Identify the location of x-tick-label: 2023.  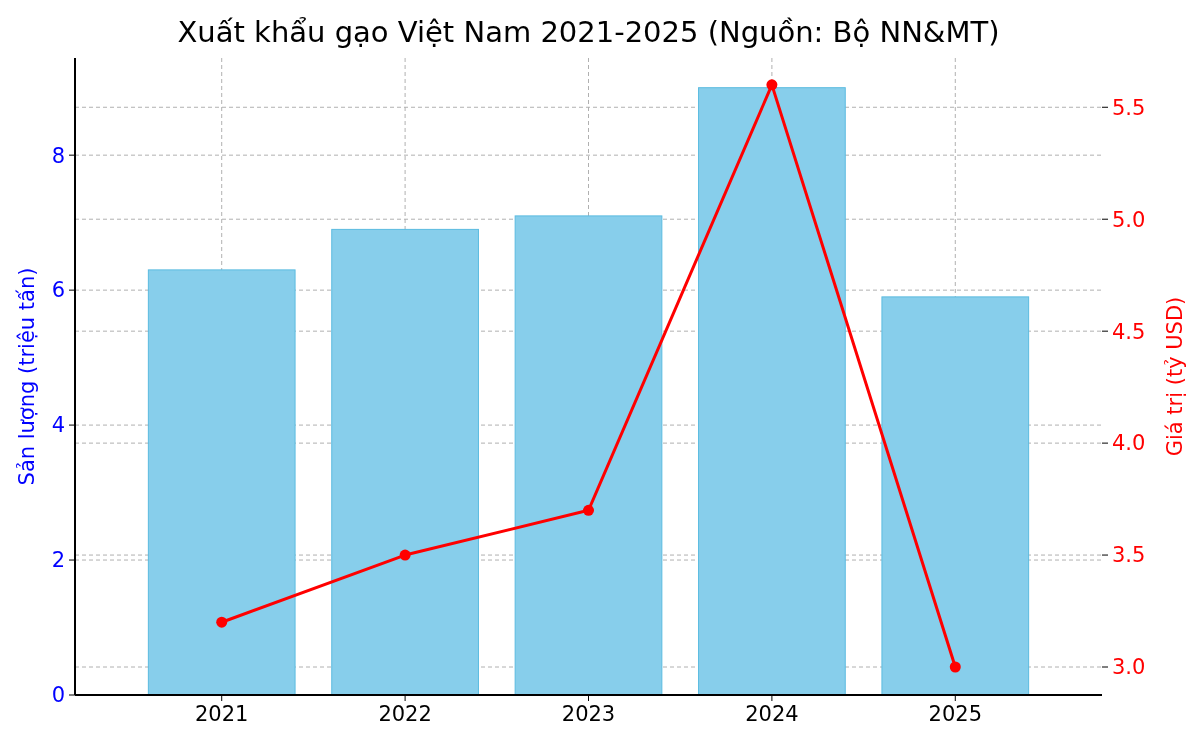
(588, 714).